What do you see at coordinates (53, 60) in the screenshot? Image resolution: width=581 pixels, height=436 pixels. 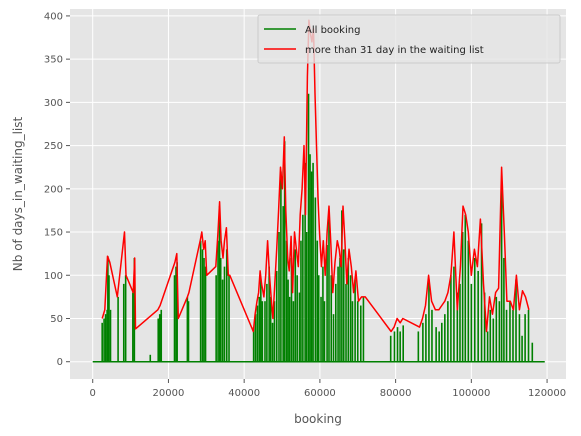 I see `y-tick-label: 350` at bounding box center [53, 60].